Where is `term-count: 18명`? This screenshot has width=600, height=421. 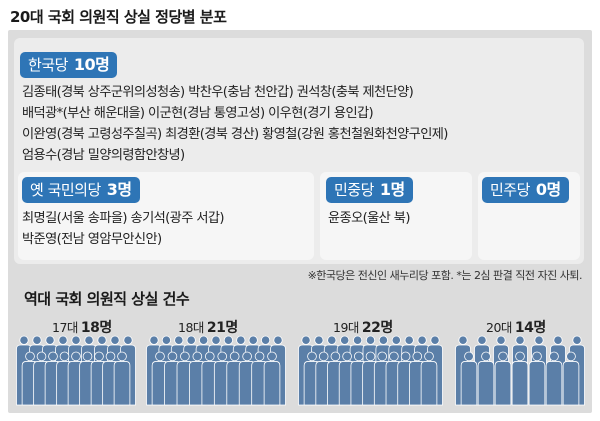 term-count: 18명 is located at coordinates (96, 328).